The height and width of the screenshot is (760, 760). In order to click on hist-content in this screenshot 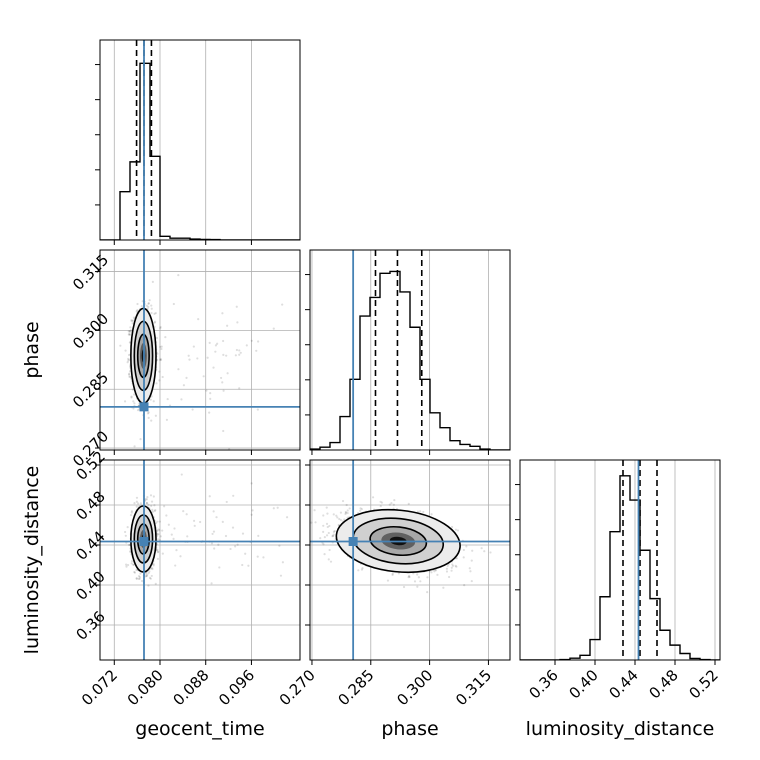, I will do `click(410, 350)`.